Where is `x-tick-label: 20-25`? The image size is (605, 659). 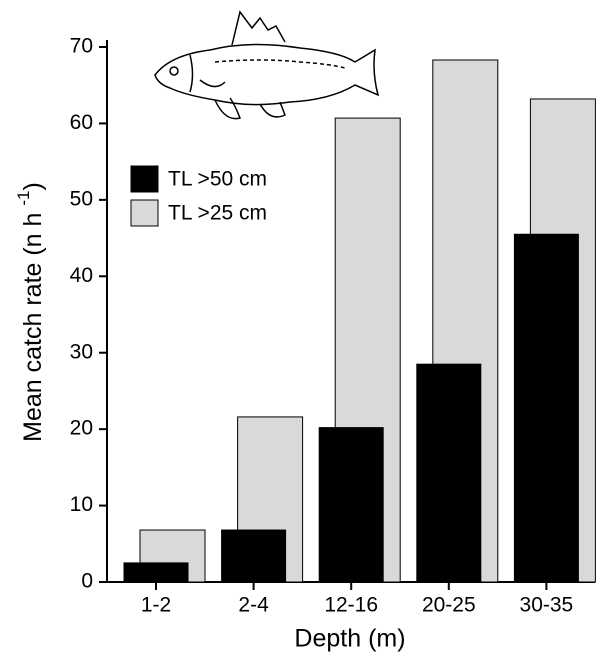
x-tick-label: 20-25 is located at coordinates (449, 605).